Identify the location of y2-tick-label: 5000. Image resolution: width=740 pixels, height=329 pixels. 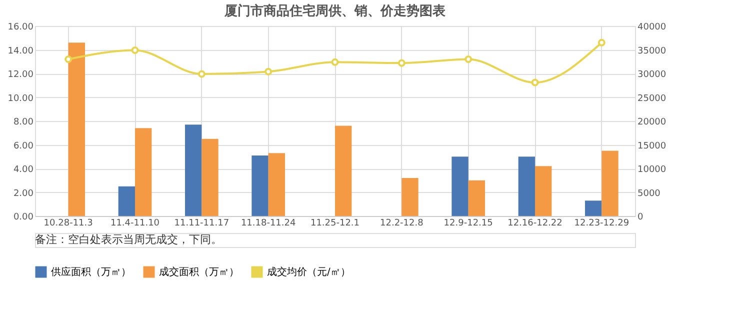
(649, 193).